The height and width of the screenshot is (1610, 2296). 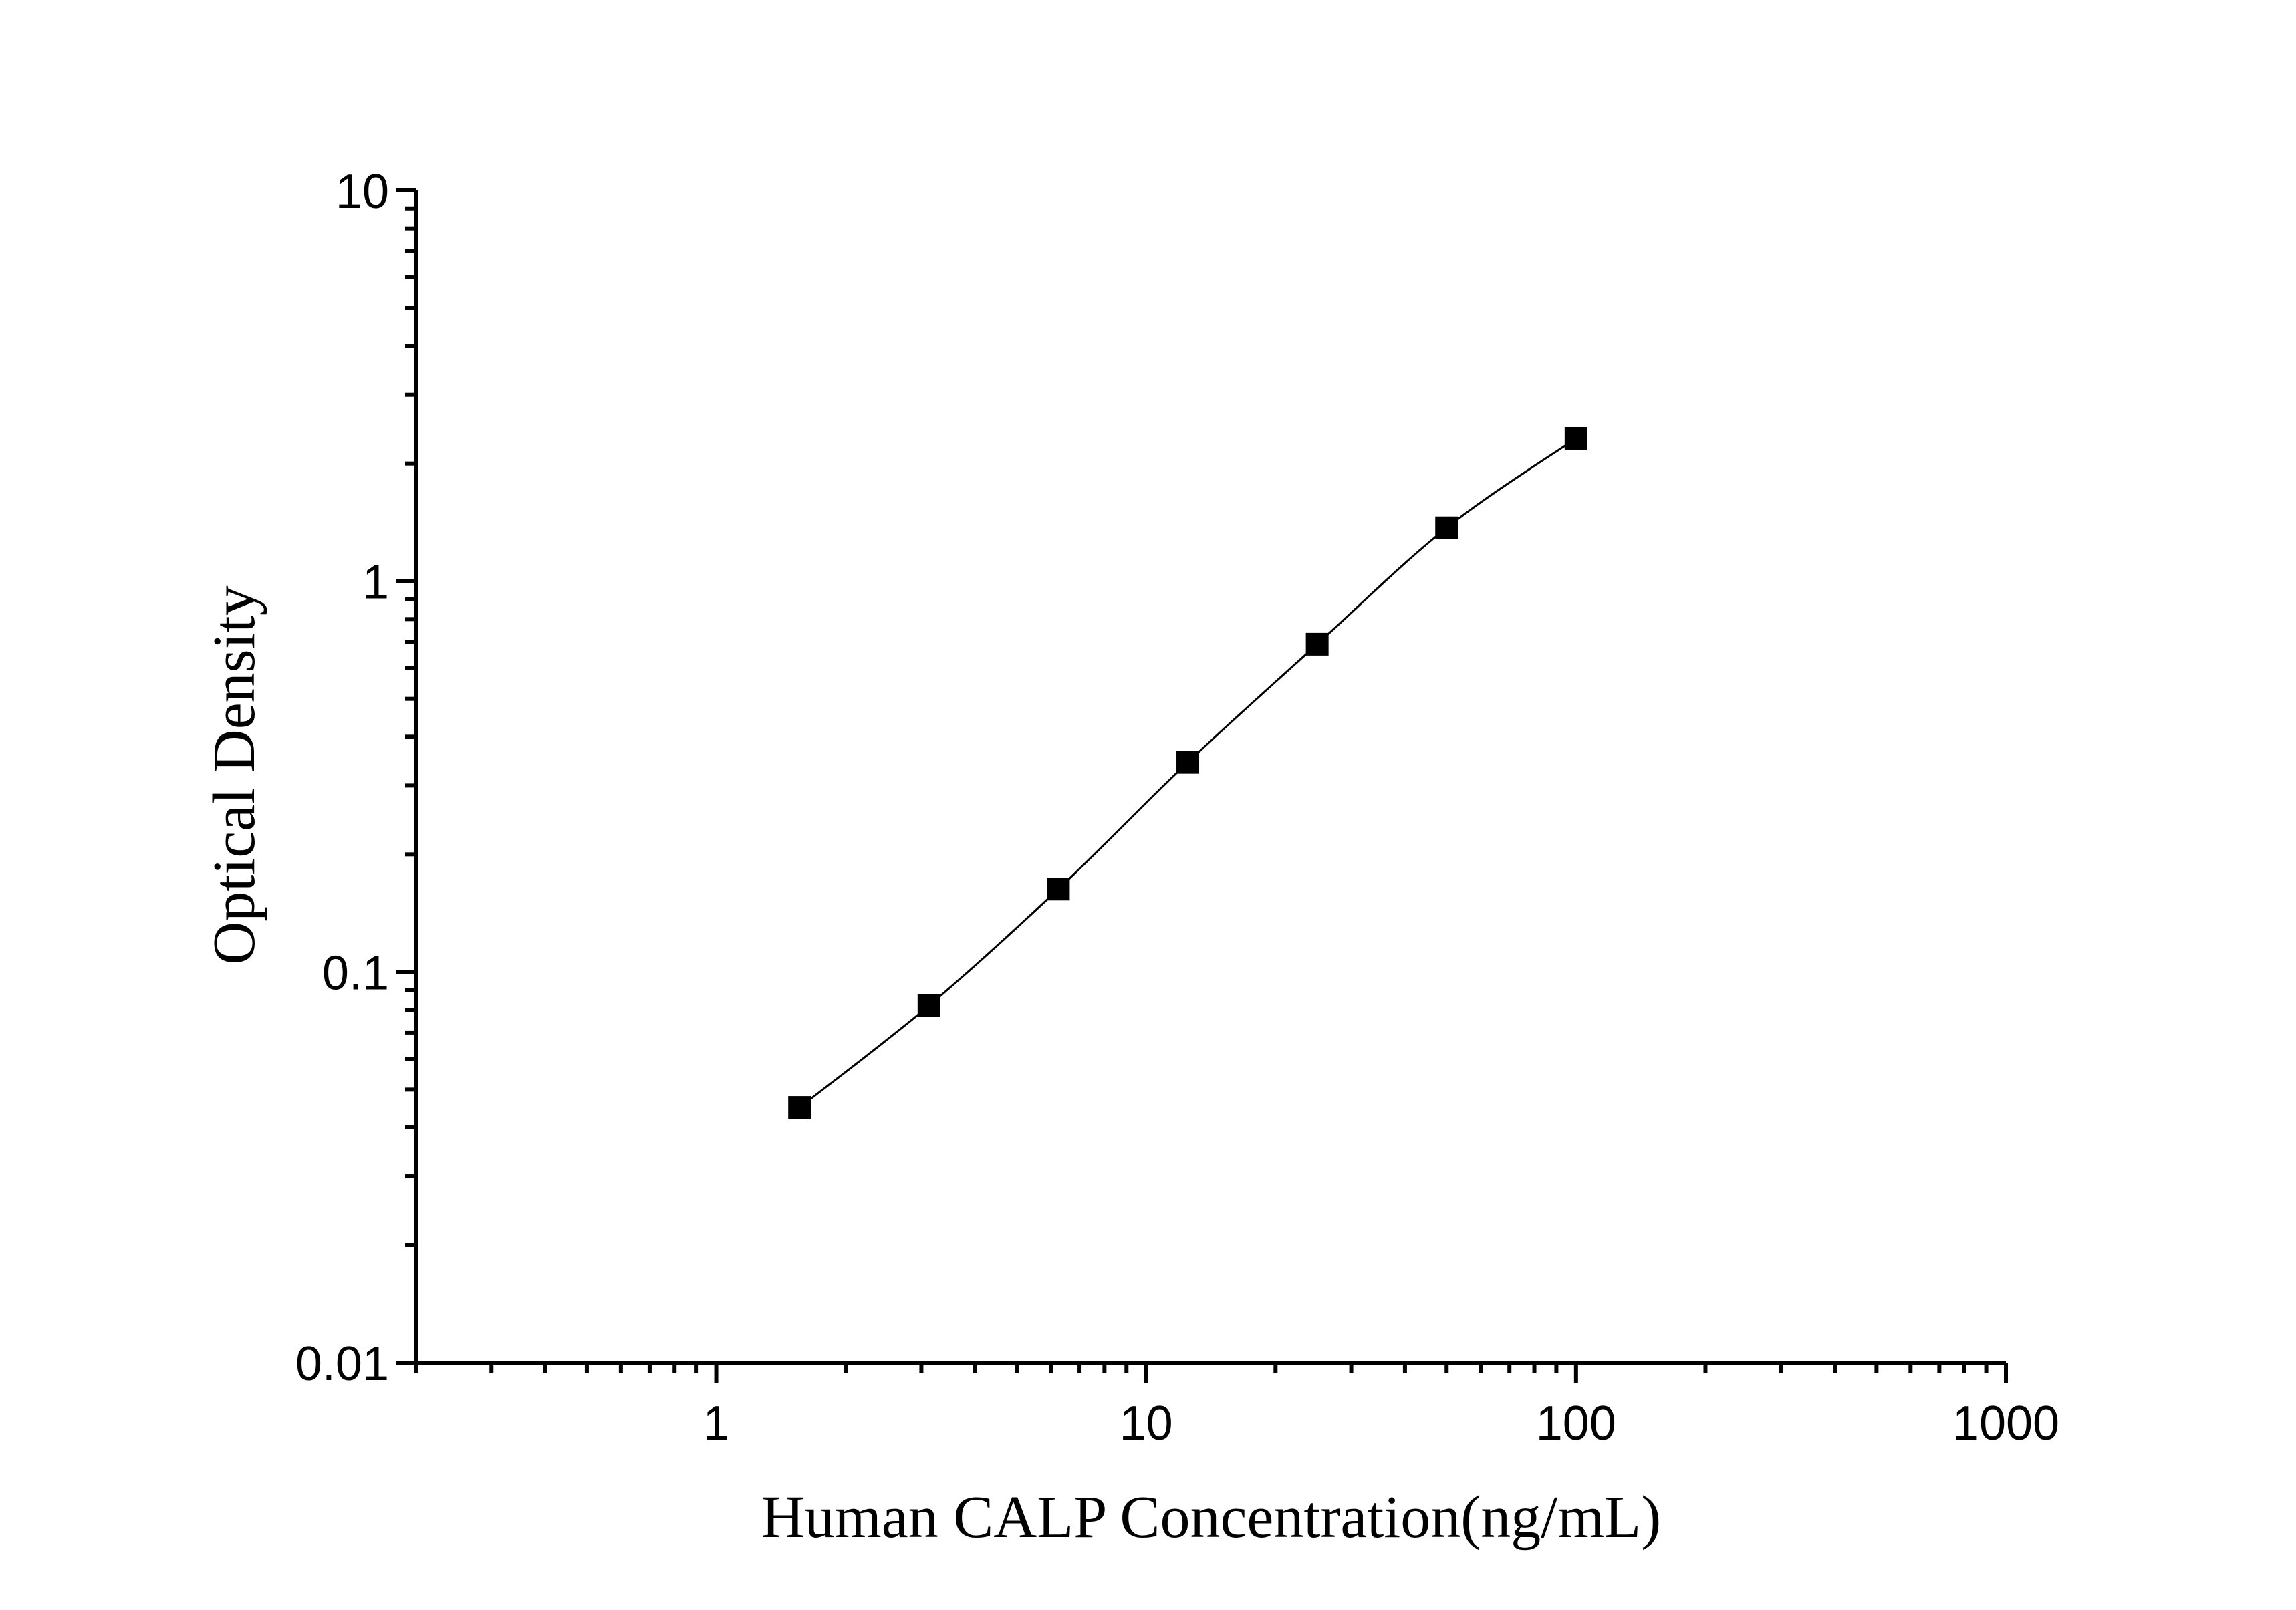 I want to click on y-tick-label: 1, so click(x=375, y=583).